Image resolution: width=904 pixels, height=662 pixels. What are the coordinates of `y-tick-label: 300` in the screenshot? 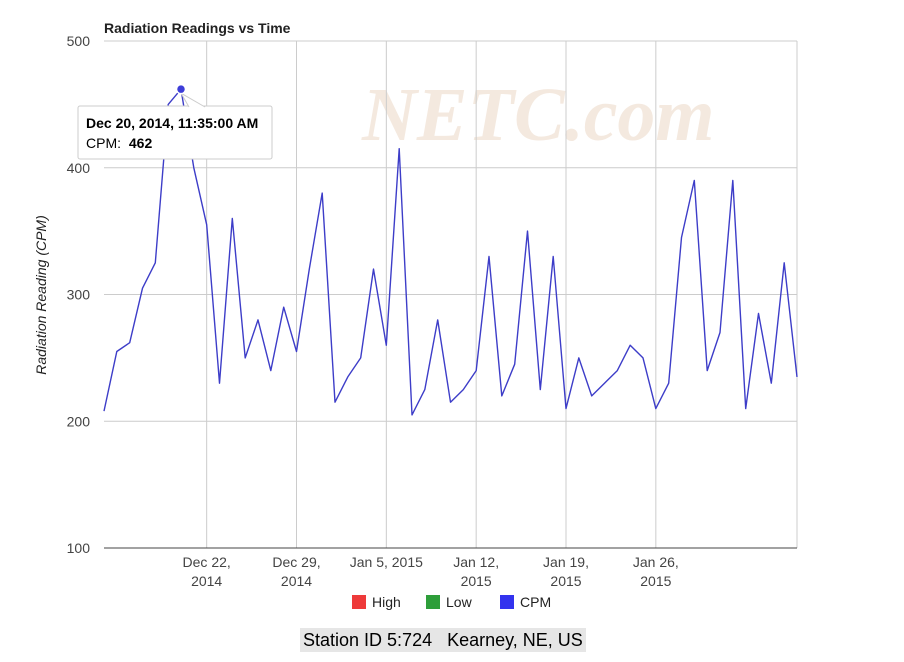 It's located at (79, 295).